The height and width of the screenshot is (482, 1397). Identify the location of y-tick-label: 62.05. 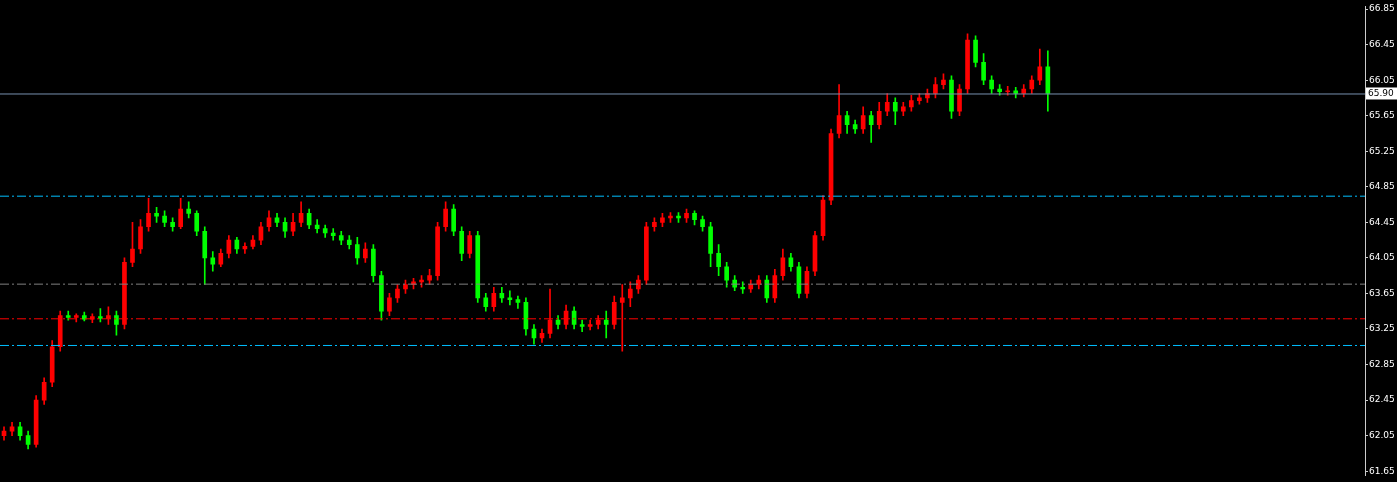
(1382, 434).